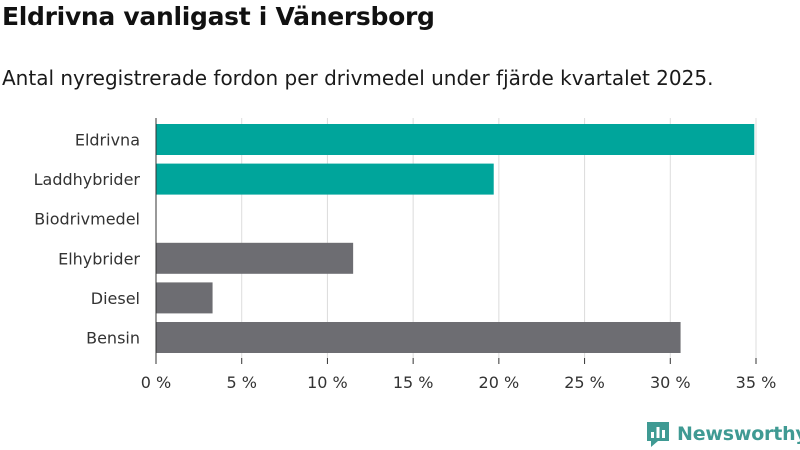 This screenshot has width=800, height=450. What do you see at coordinates (658, 434) in the screenshot?
I see `newsworthy-chart-bubble-icon` at bounding box center [658, 434].